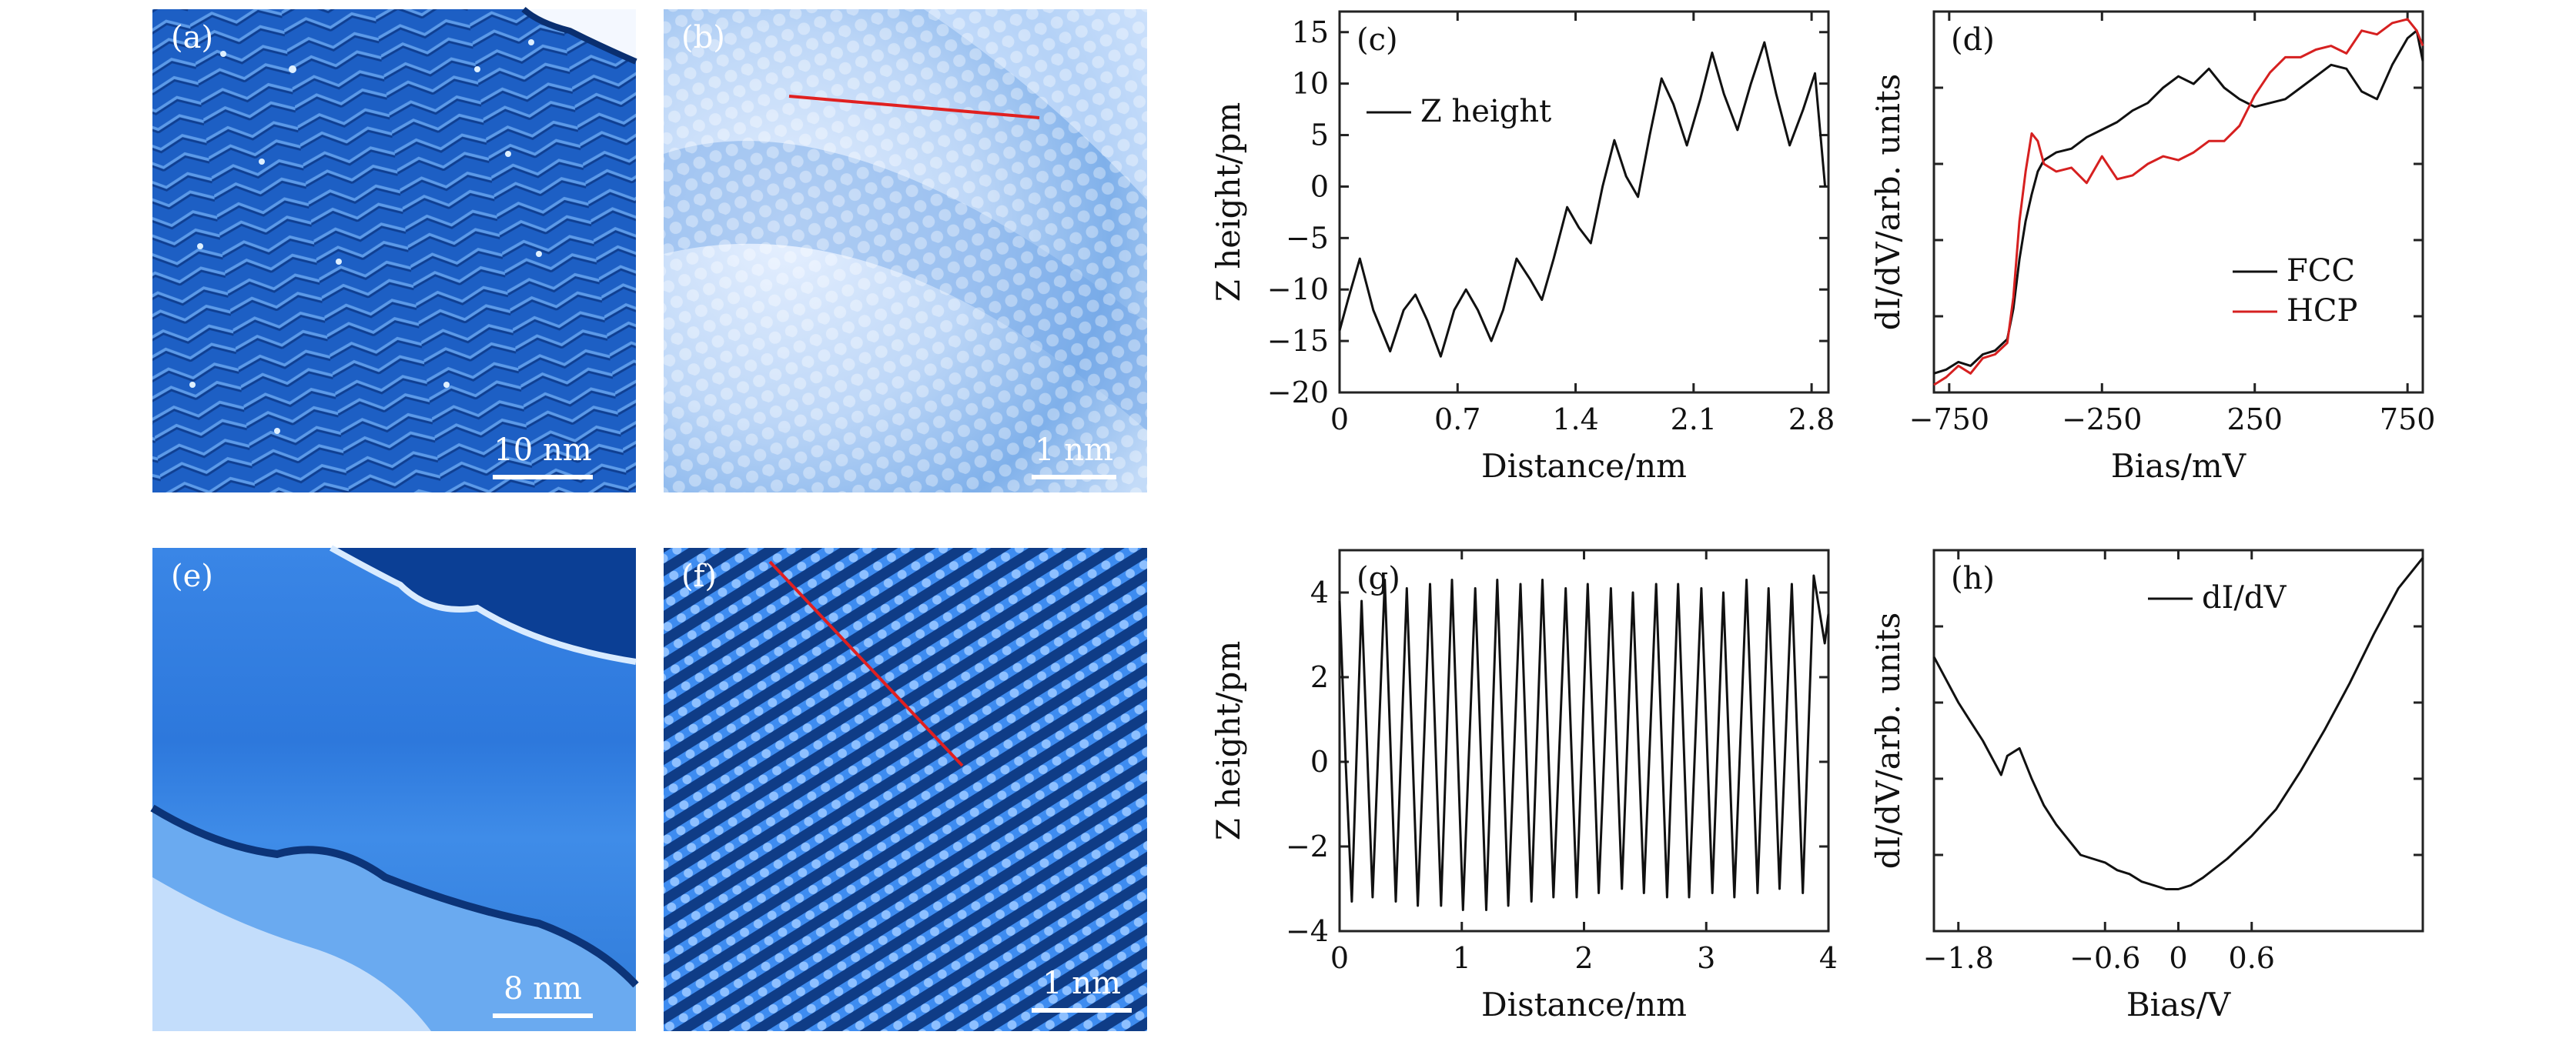 The width and height of the screenshot is (2576, 1045). I want to click on y-tick-label: −10, so click(1298, 289).